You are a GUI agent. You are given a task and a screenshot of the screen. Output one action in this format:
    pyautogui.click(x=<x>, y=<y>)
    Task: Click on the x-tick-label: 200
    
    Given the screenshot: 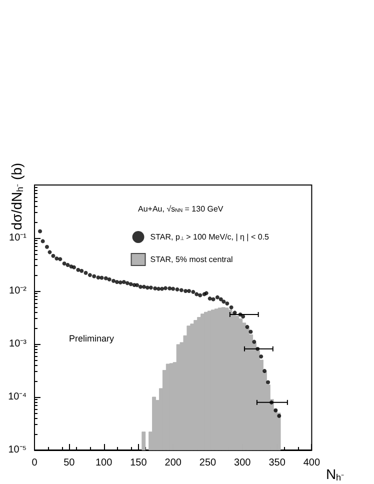 What is the action you would take?
    pyautogui.click(x=173, y=463)
    